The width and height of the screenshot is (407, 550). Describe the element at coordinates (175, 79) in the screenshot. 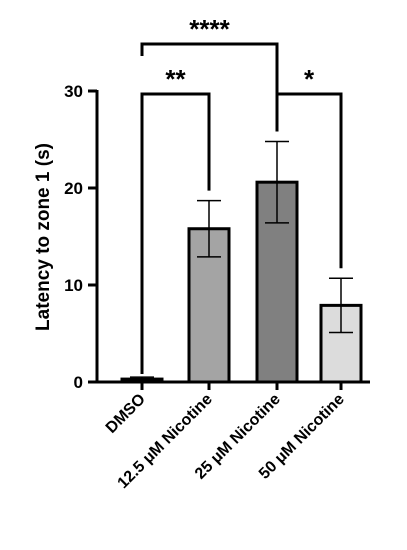

I see `significance-label: **` at that location.